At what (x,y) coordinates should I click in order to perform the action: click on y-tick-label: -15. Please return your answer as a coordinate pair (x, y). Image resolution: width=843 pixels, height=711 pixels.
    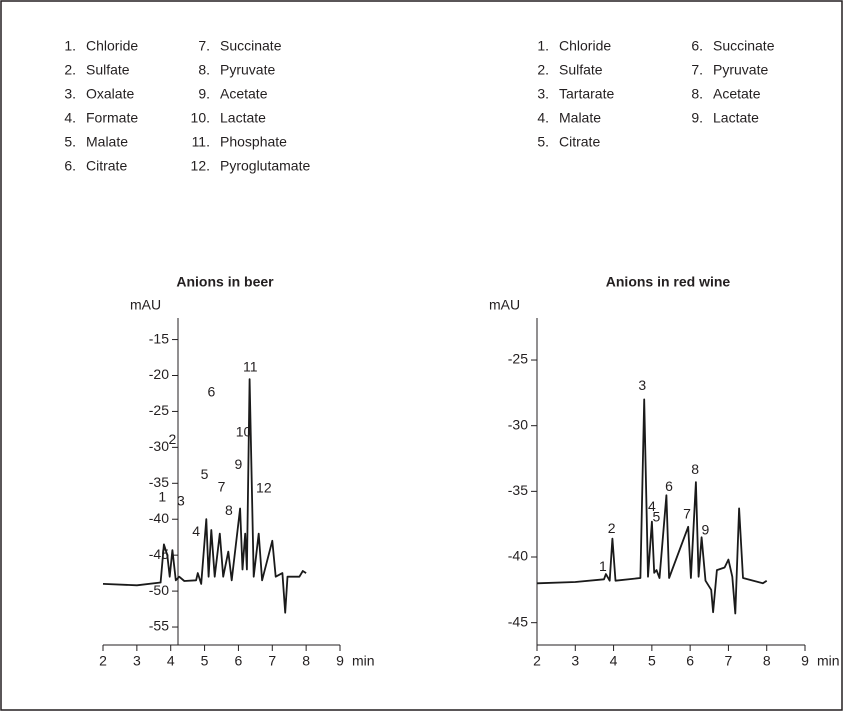
    Looking at the image, I should click on (159, 338).